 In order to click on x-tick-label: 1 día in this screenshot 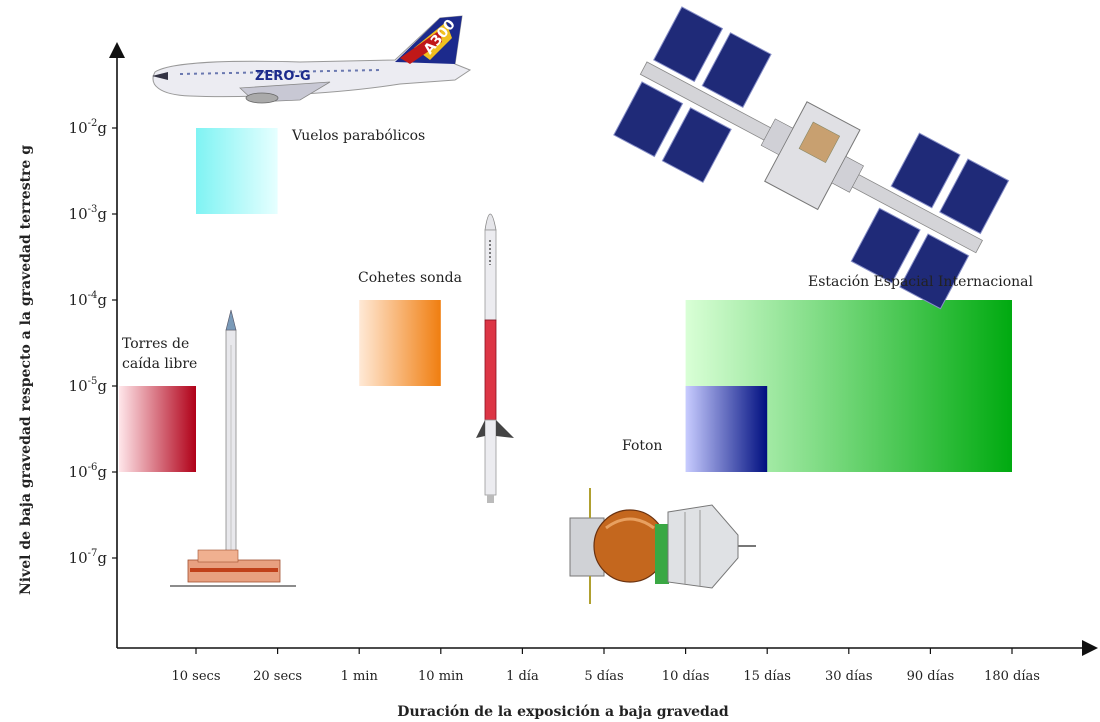, I will do `click(522, 676)`.